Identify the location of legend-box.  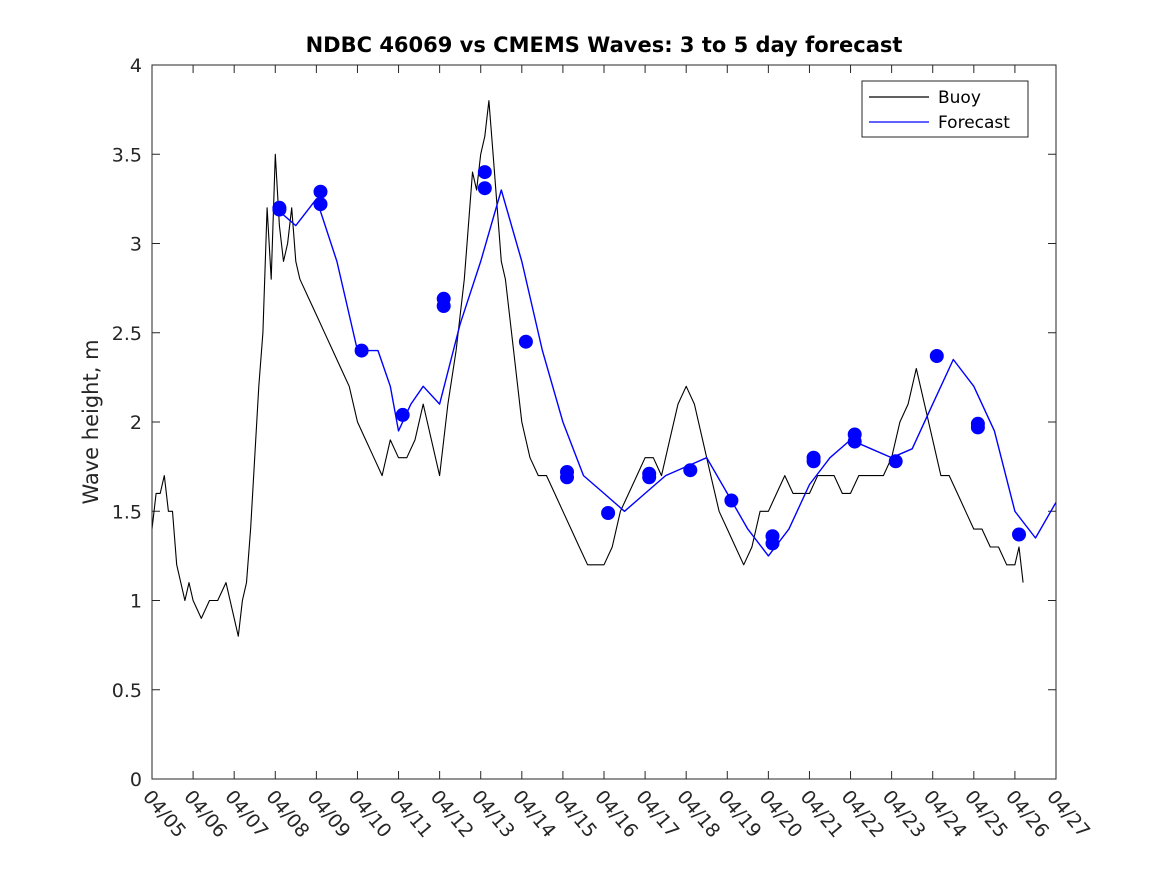
(945, 109).